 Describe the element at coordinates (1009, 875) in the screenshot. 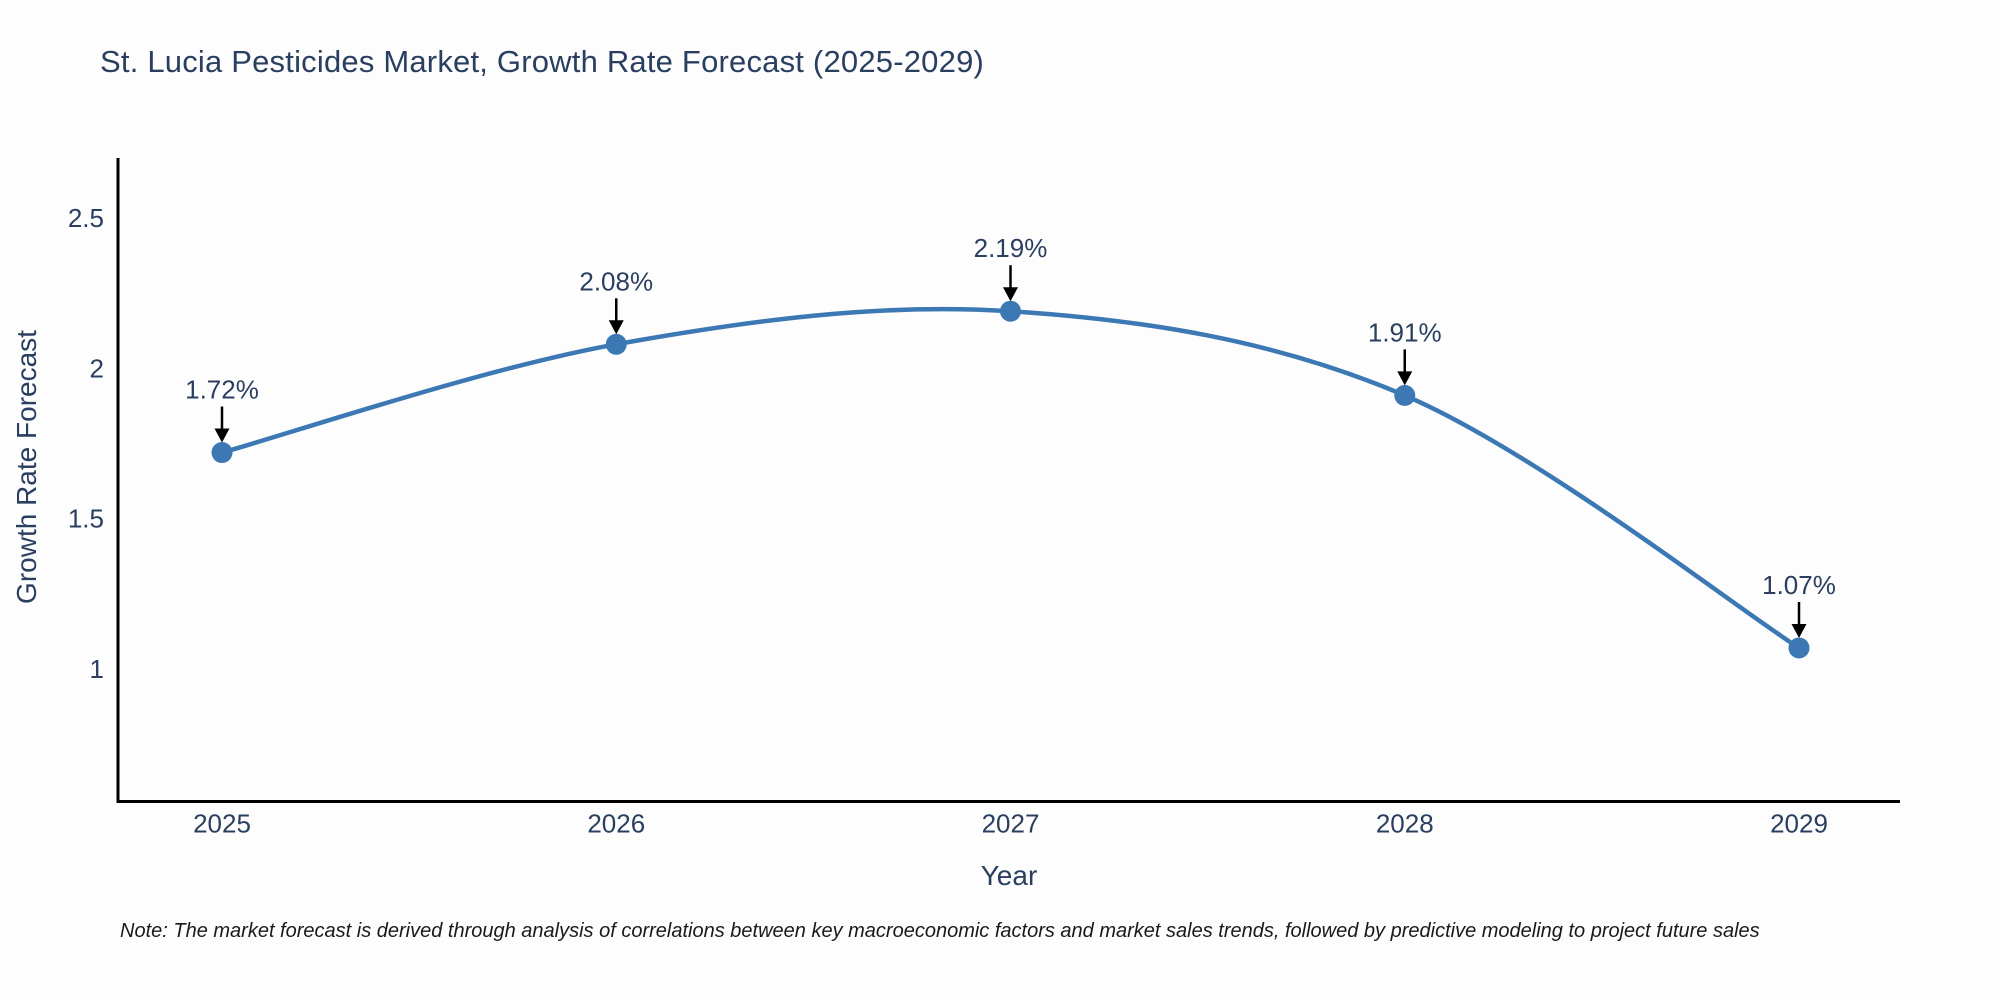

I see `x-axis-title: Year` at that location.